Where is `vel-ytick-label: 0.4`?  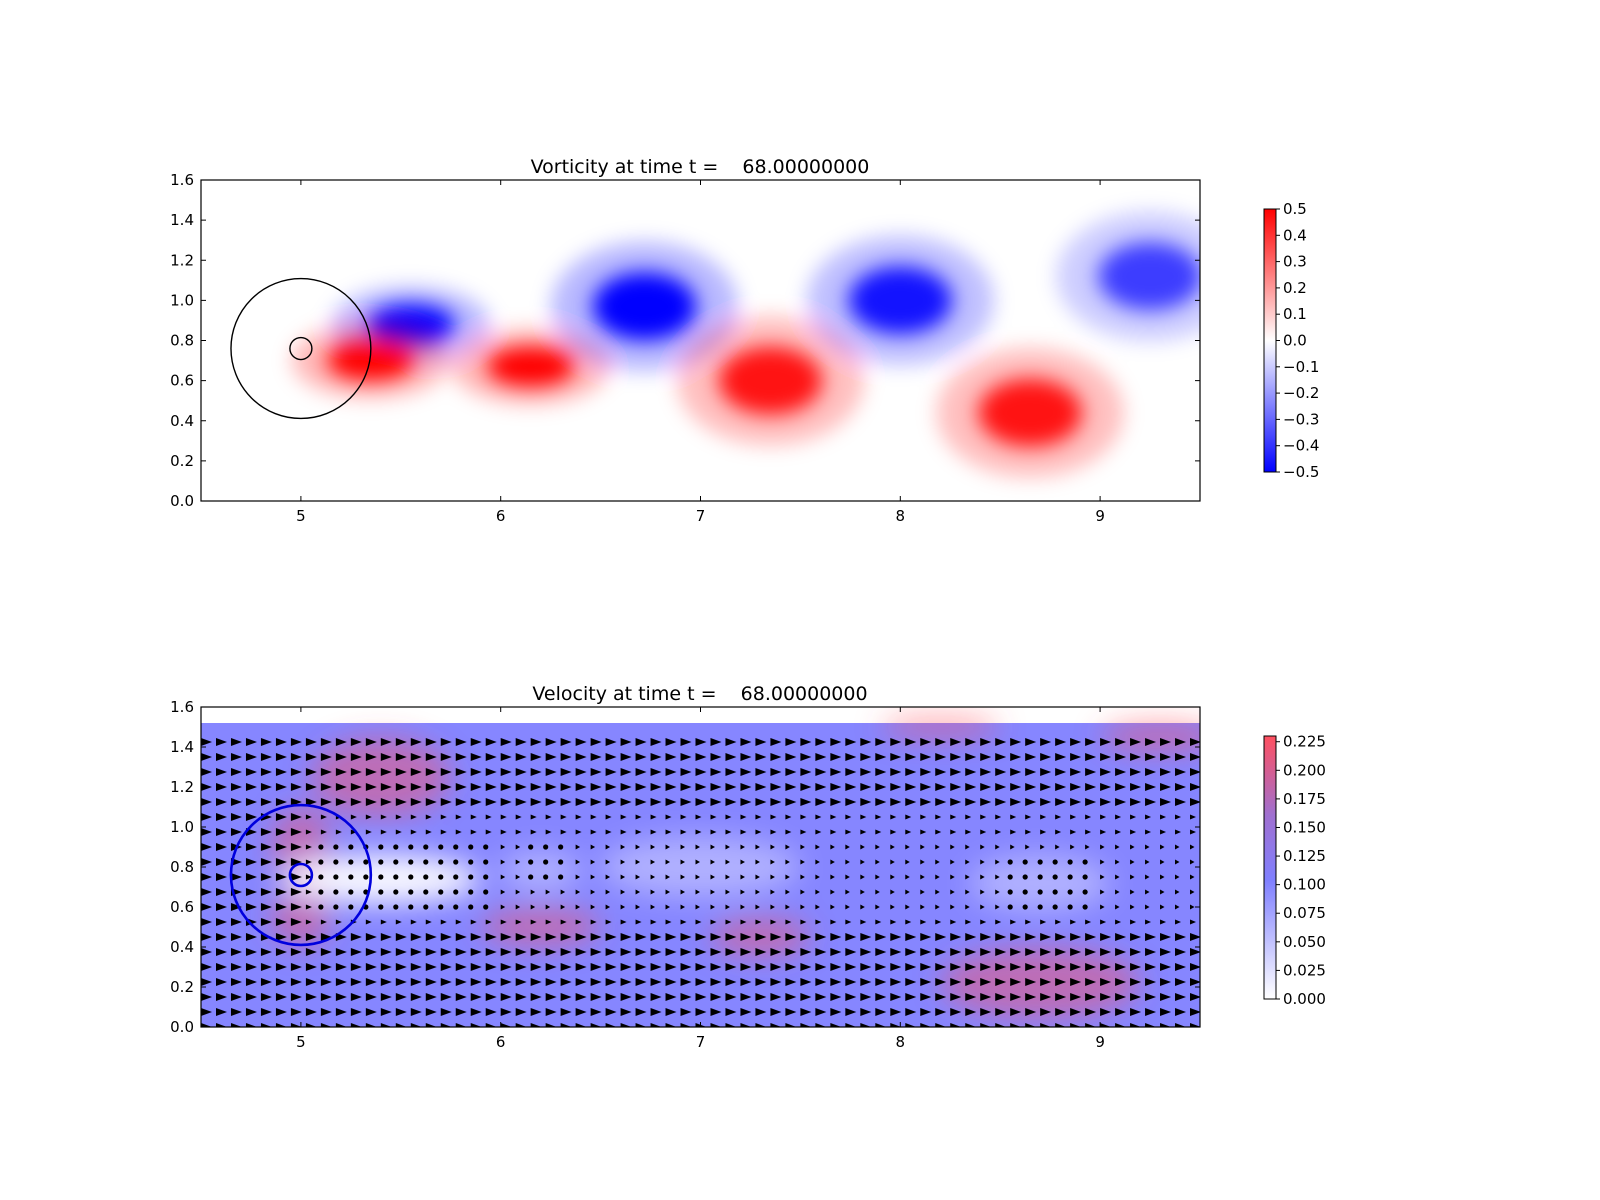 vel-ytick-label: 0.4 is located at coordinates (182, 947).